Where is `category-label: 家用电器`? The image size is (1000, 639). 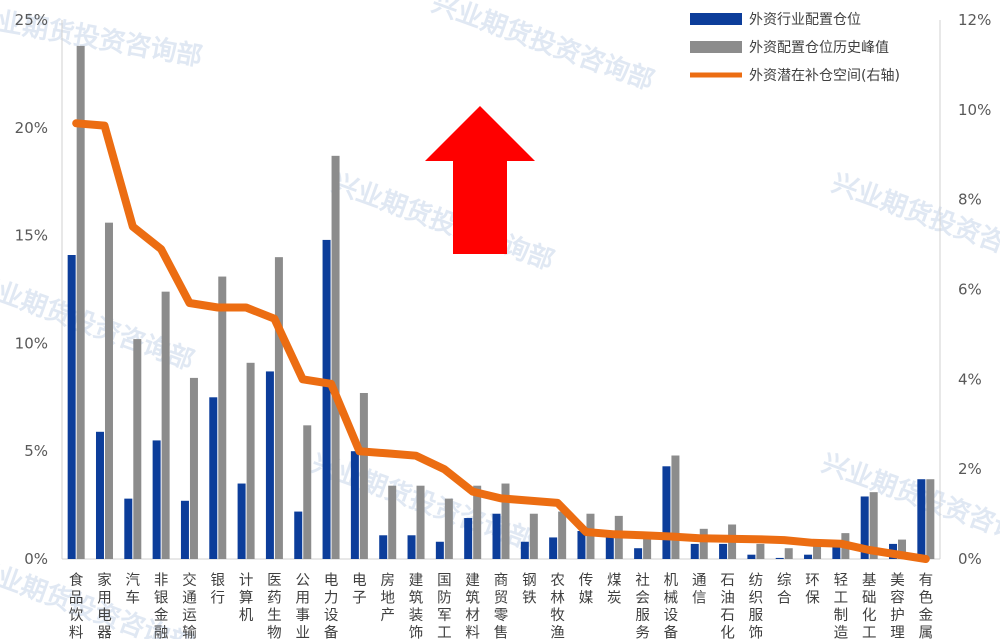
category-label: 家用电器 is located at coordinates (104, 605).